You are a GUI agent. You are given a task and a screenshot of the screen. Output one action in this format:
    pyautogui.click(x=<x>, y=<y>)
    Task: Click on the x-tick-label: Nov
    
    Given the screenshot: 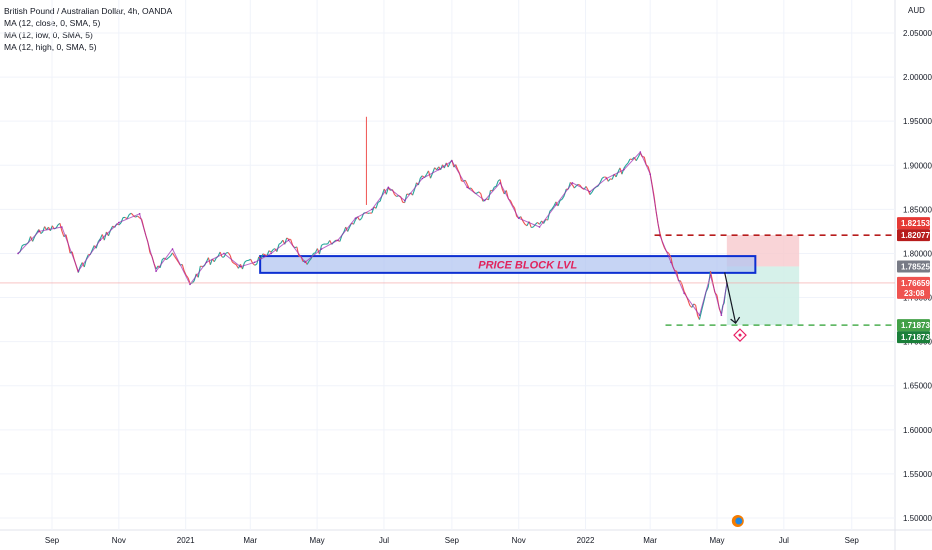 What is the action you would take?
    pyautogui.click(x=519, y=540)
    